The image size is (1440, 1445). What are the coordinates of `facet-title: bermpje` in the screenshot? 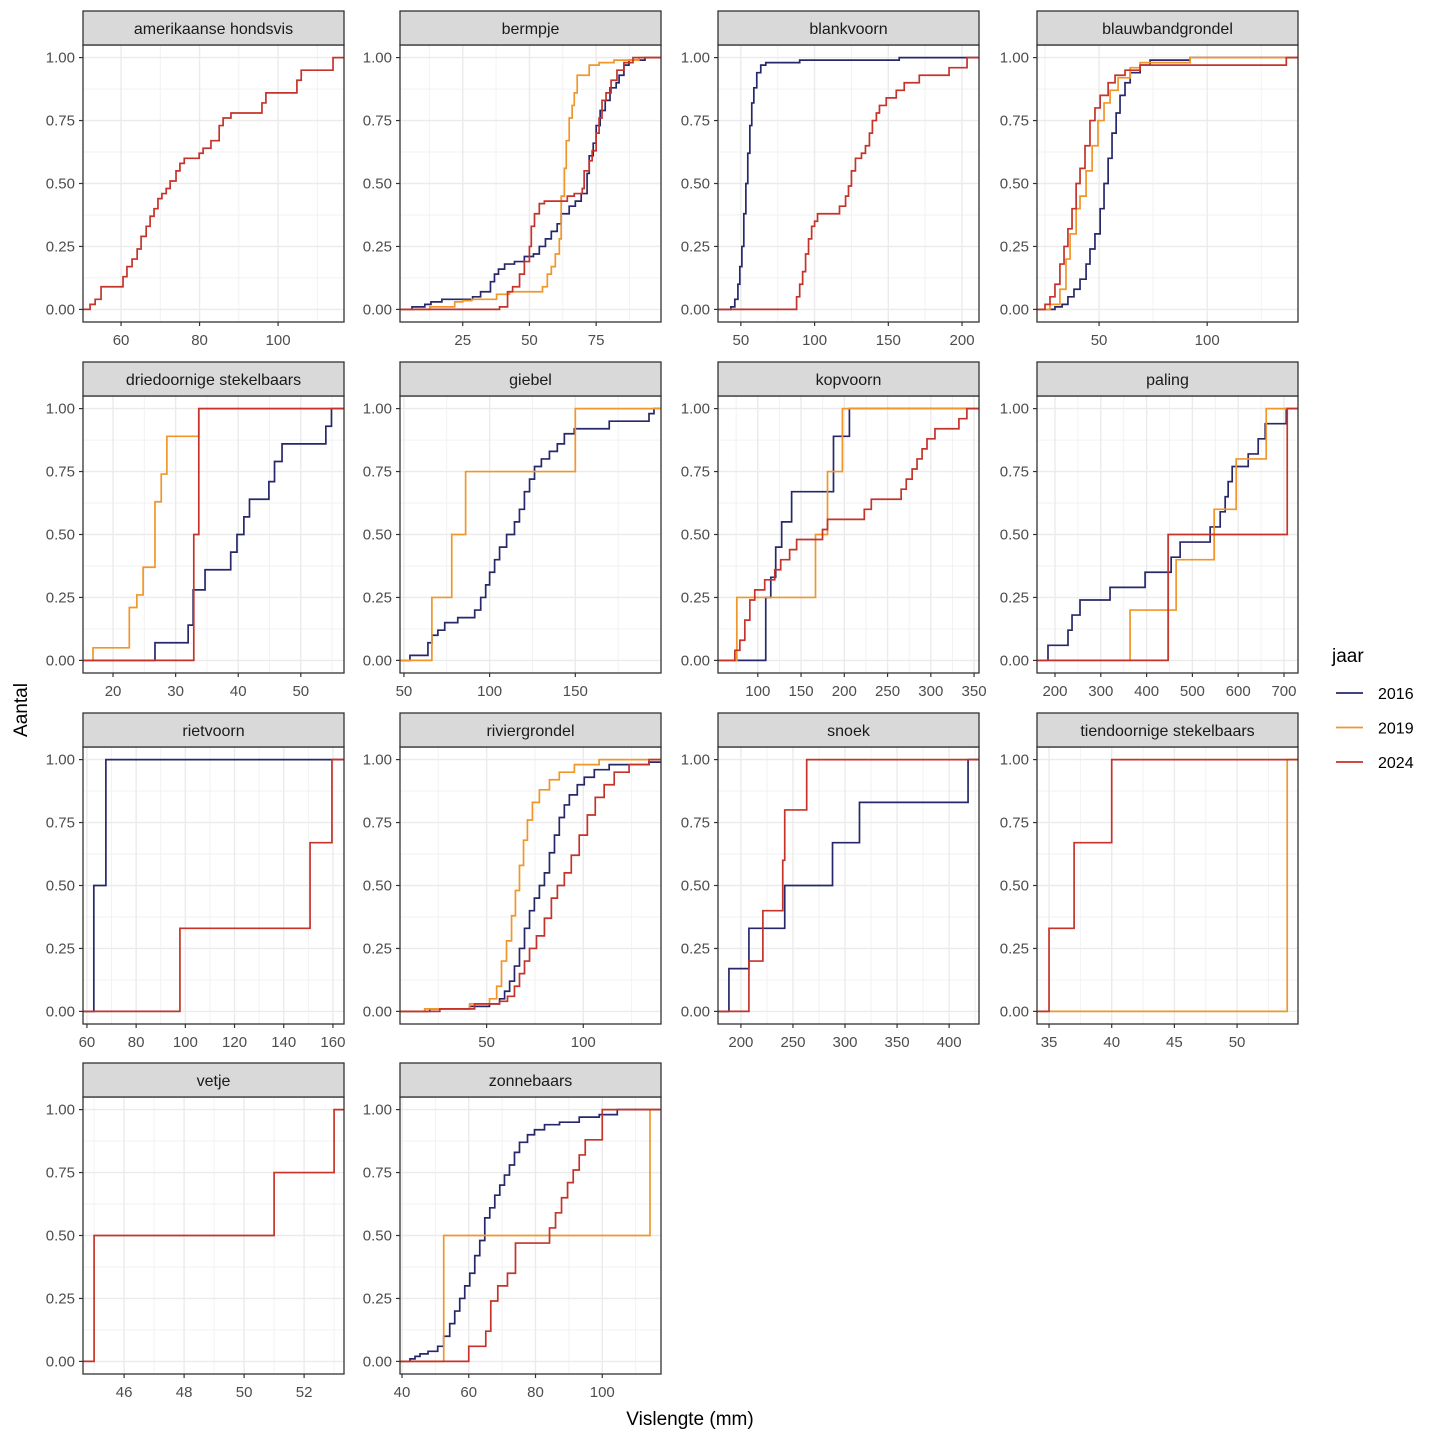 It's located at (531, 29).